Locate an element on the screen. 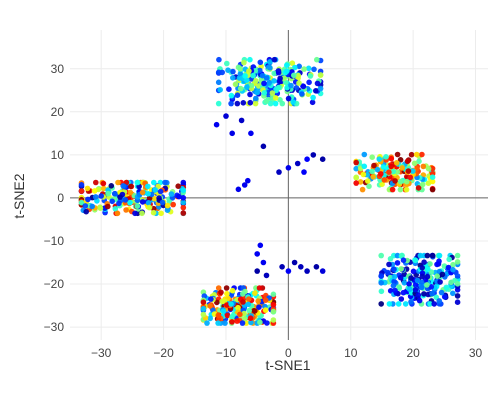  x-tick-label: 0 is located at coordinates (288, 353).